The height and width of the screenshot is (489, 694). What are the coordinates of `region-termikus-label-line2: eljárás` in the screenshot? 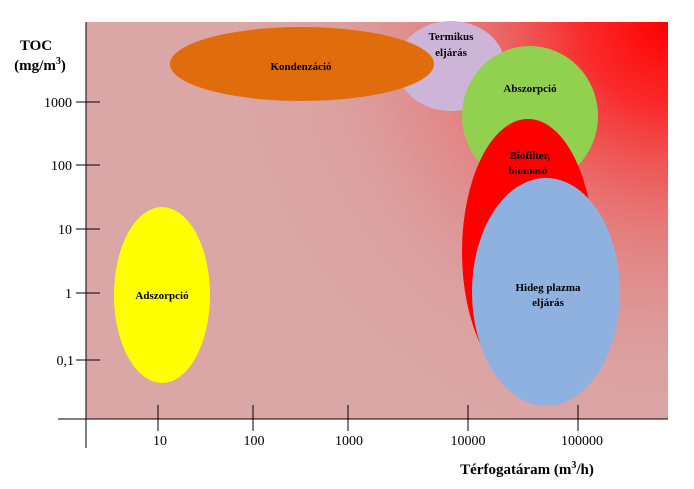 It's located at (451, 53).